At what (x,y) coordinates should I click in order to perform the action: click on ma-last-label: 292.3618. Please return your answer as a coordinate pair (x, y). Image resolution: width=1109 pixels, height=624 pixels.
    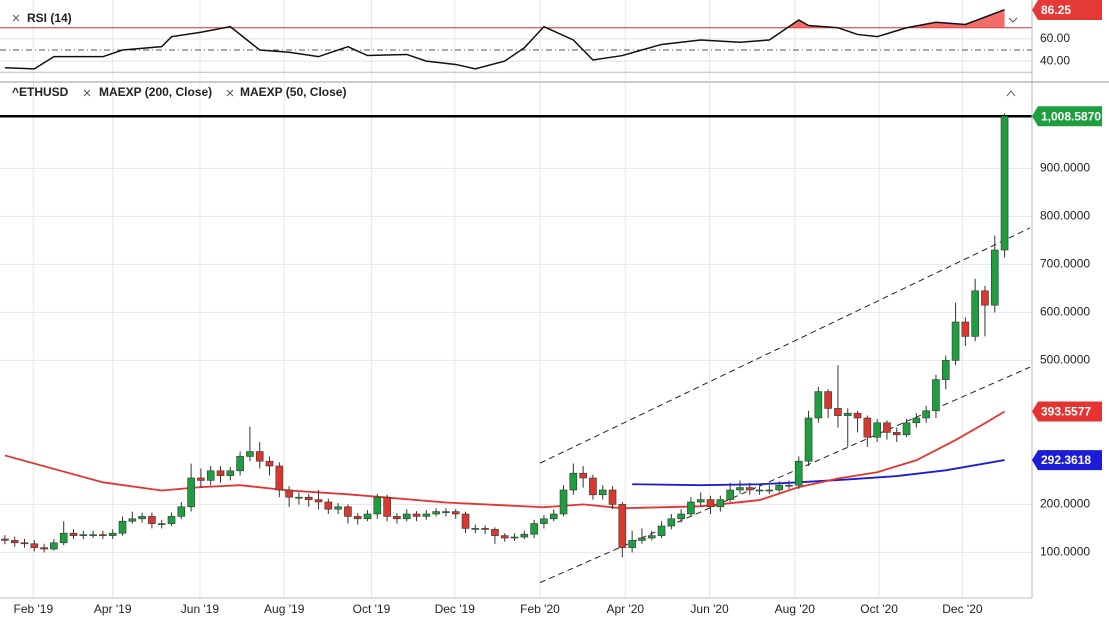
    Looking at the image, I should click on (1066, 460).